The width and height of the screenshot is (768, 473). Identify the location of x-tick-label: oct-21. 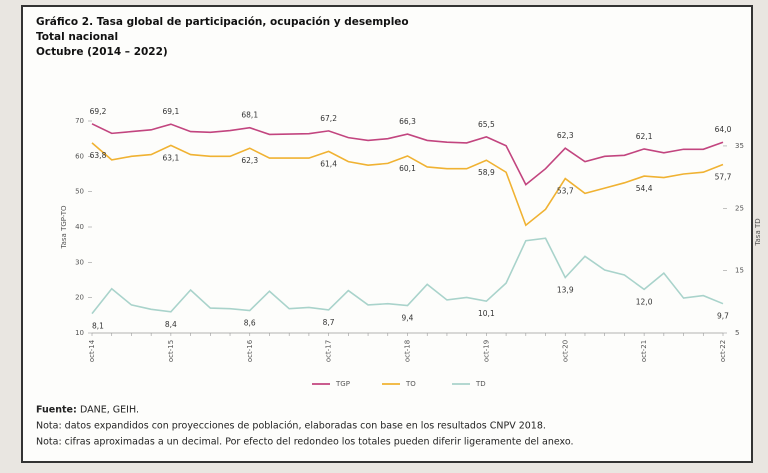
(644, 351).